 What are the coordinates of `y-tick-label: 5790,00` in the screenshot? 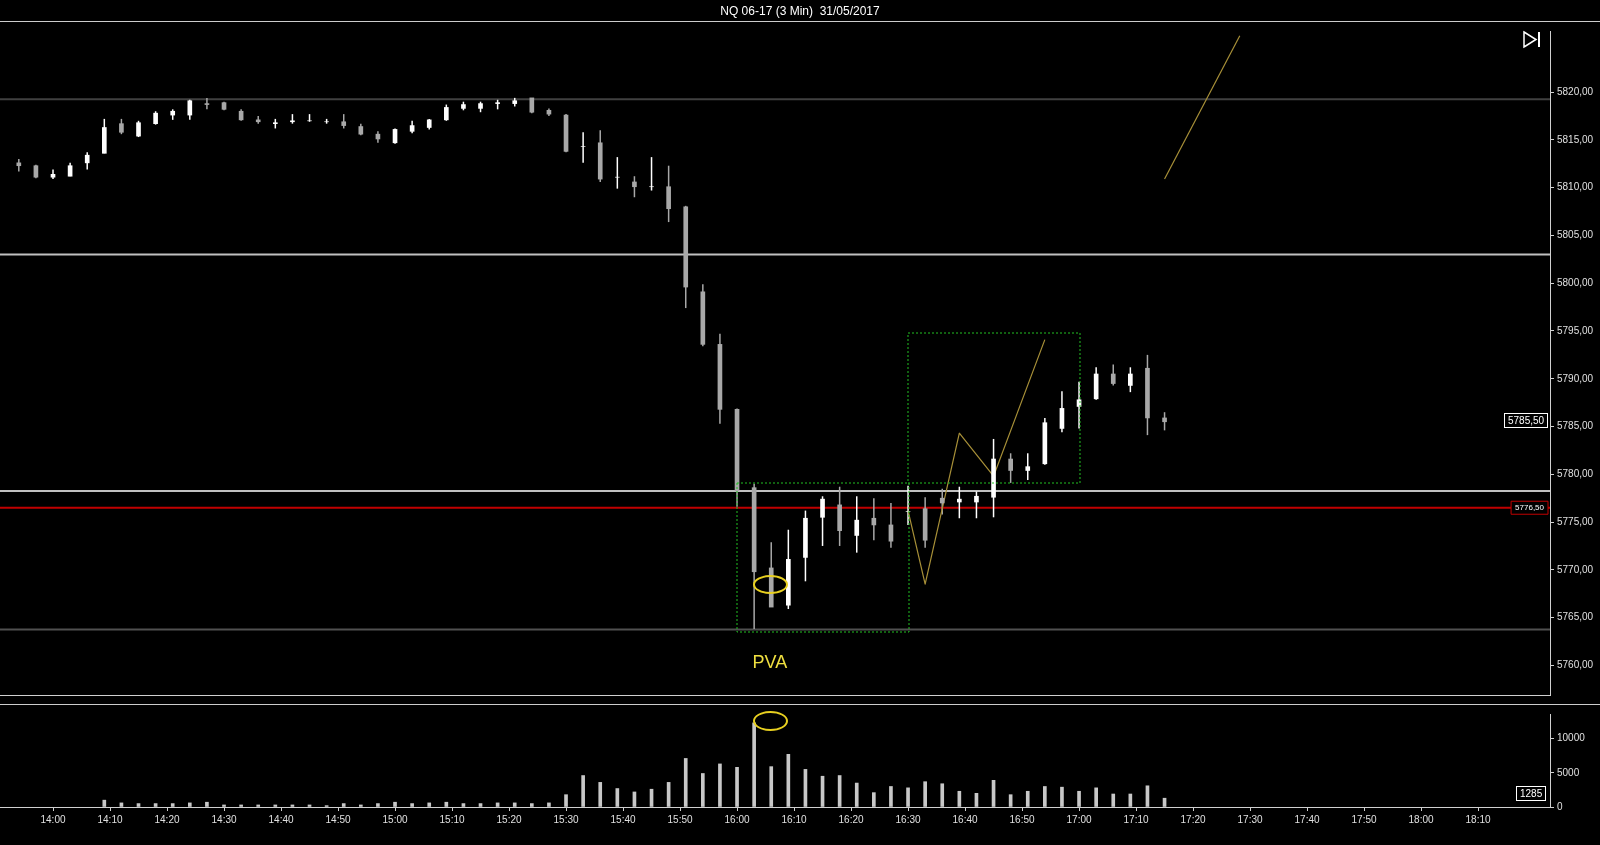 It's located at (1575, 378).